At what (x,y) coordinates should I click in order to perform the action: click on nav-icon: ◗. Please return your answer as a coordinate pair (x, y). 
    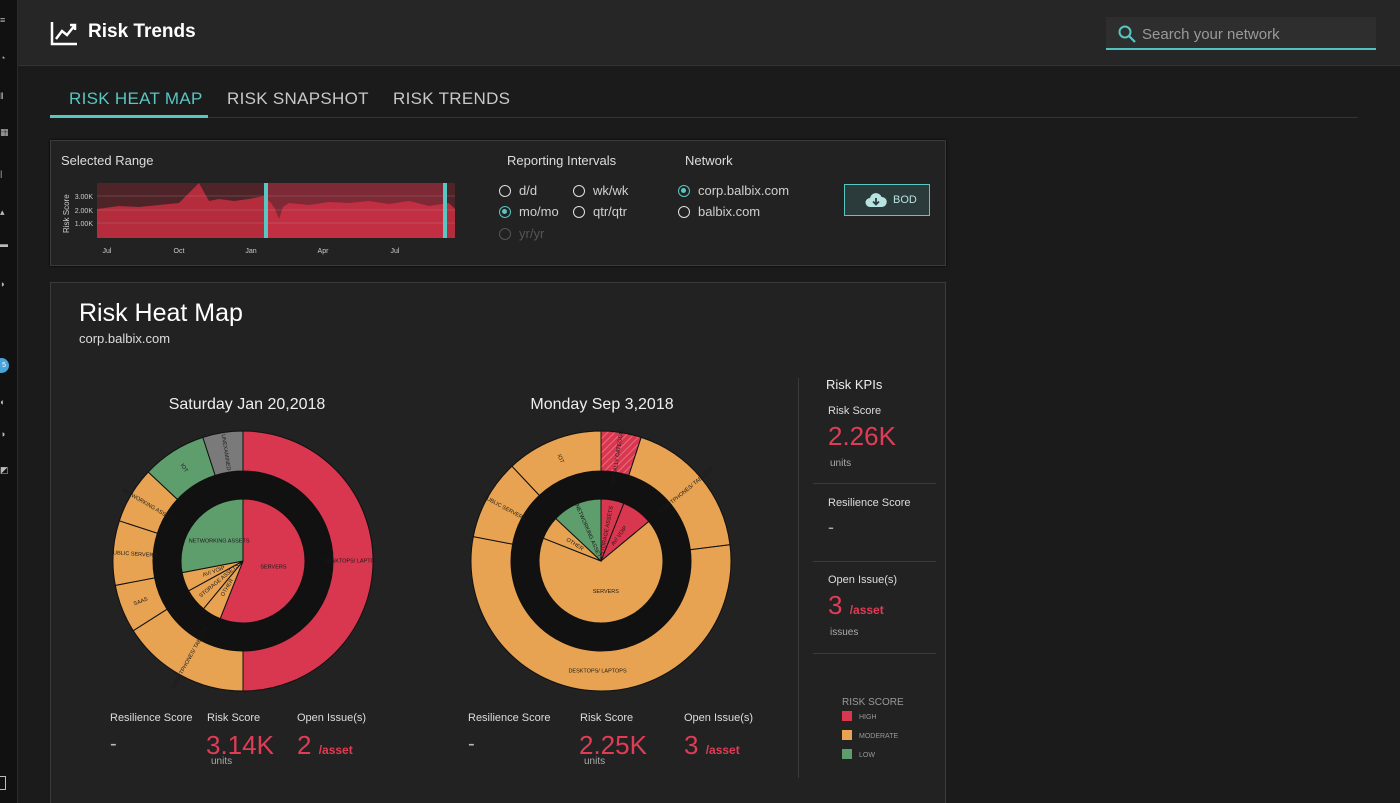
    Looking at the image, I should click on (3, 284).